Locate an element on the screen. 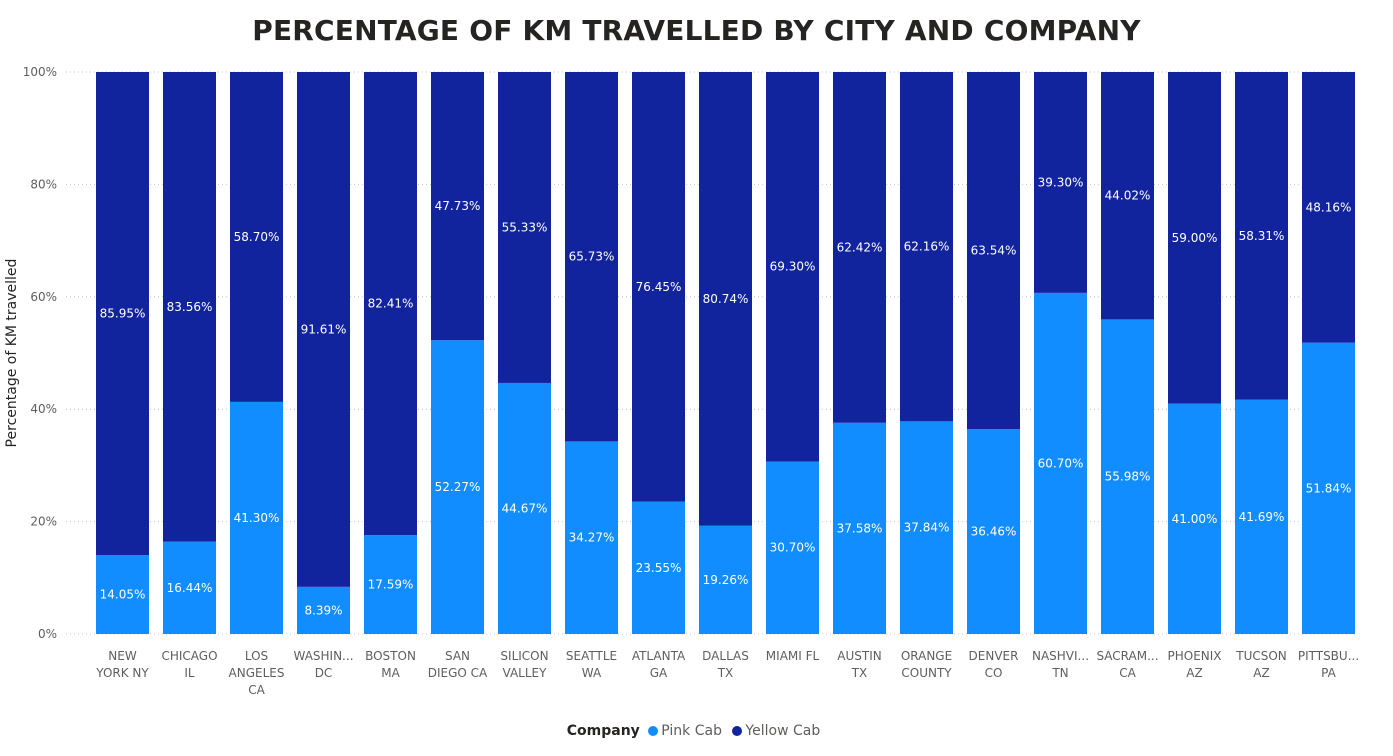 The height and width of the screenshot is (756, 1393). data-label: 55.33% is located at coordinates (525, 227).